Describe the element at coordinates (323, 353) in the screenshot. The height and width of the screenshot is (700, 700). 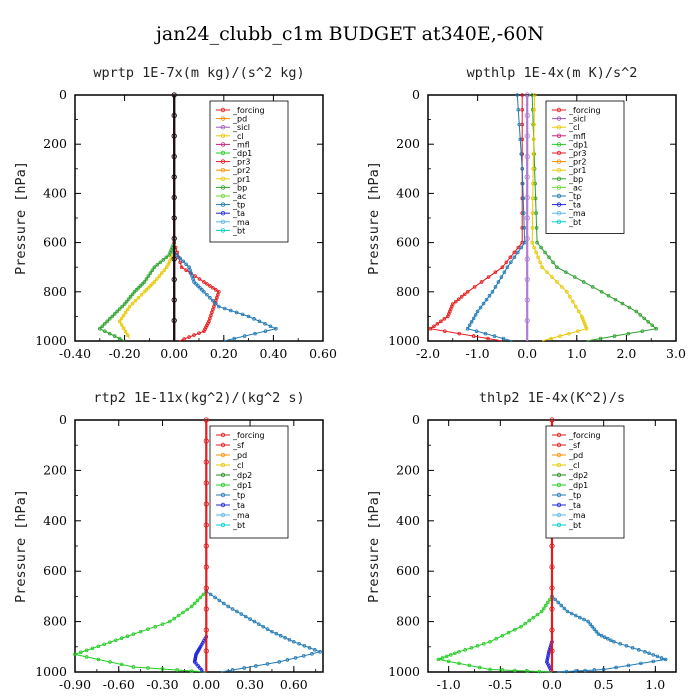
I see `x-tick-label: 0.60` at that location.